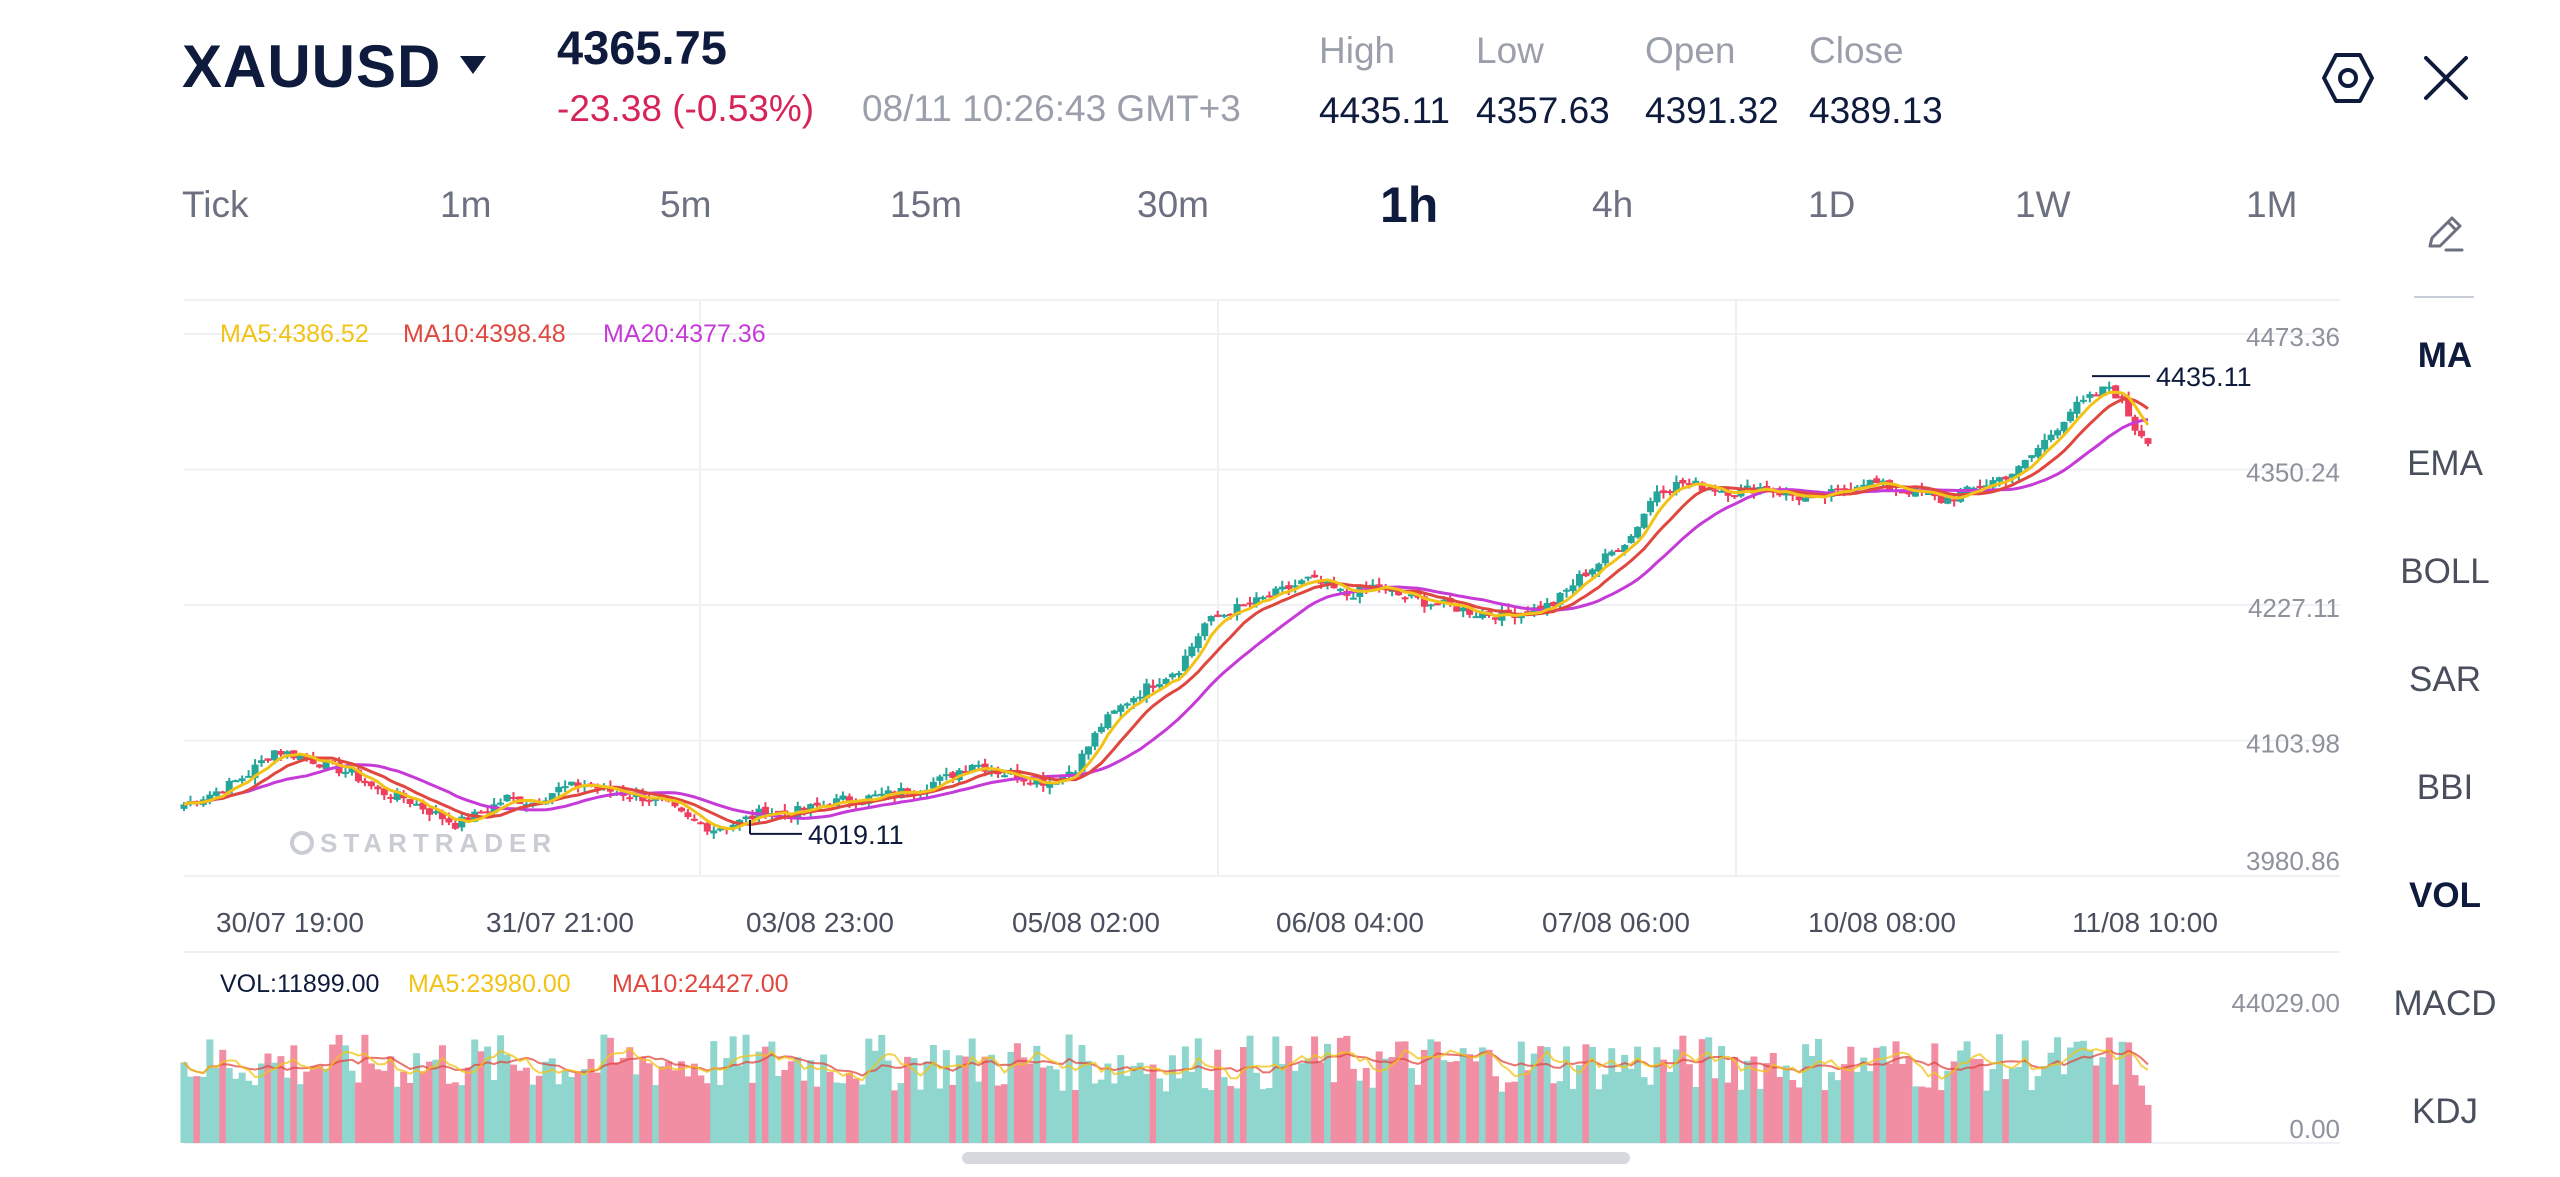 The width and height of the screenshot is (2560, 1177). What do you see at coordinates (1296, 1158) in the screenshot?
I see `chart-scrollbar` at bounding box center [1296, 1158].